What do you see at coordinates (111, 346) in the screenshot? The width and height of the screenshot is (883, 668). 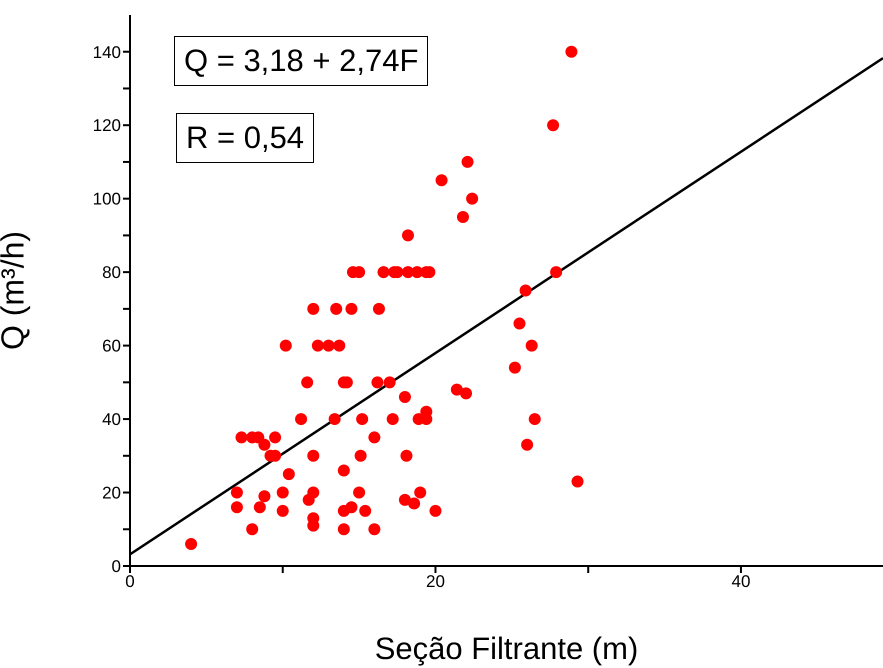 I see `y-tick-label: 60` at bounding box center [111, 346].